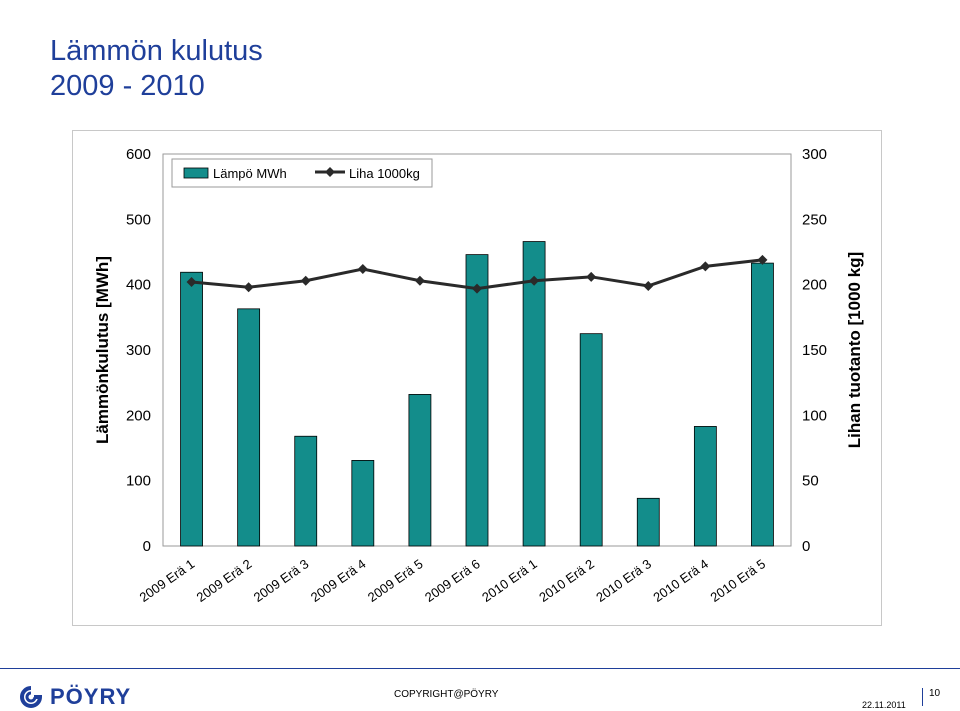  I want to click on footer-divider, so click(480, 668).